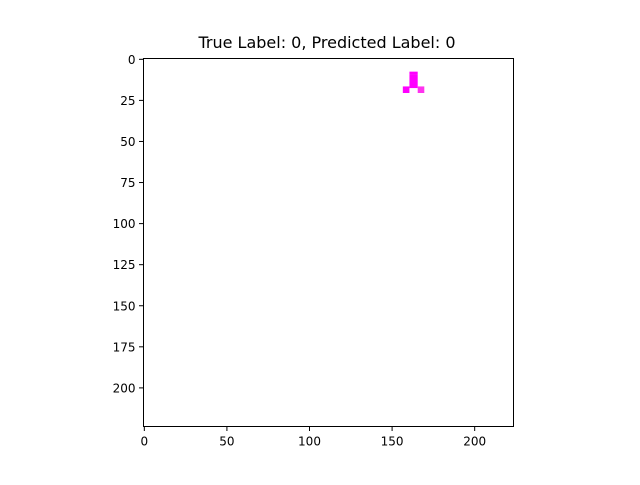 Image resolution: width=640 pixels, height=485 pixels. What do you see at coordinates (326, 42) in the screenshot?
I see `chart-title: True Label: 0, Predicted Label: 0` at bounding box center [326, 42].